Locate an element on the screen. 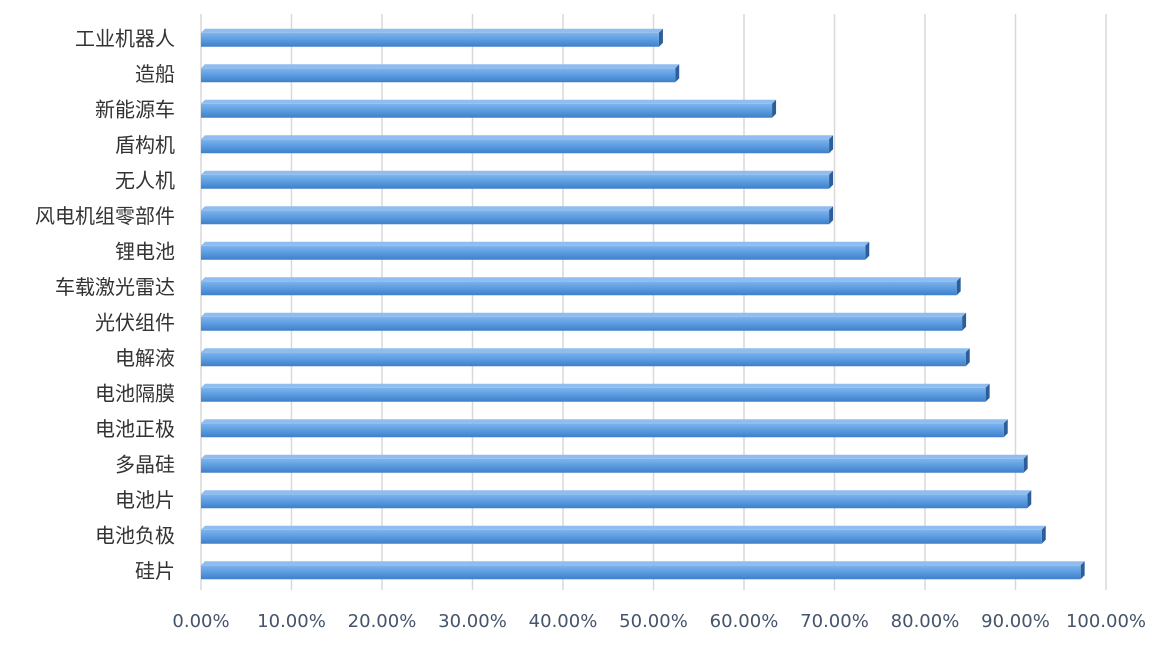 Image resolution: width=1175 pixels, height=653 pixels. y-tick-label: 电解液 is located at coordinates (145, 358).